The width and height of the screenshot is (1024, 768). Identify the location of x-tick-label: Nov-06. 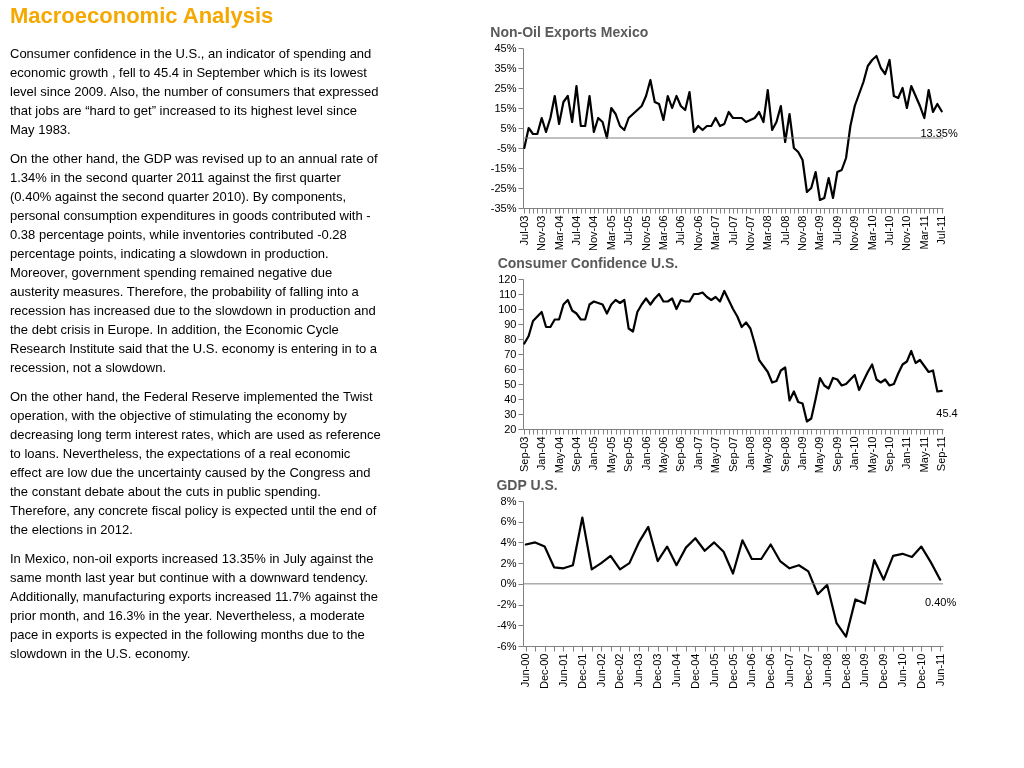
(697, 233).